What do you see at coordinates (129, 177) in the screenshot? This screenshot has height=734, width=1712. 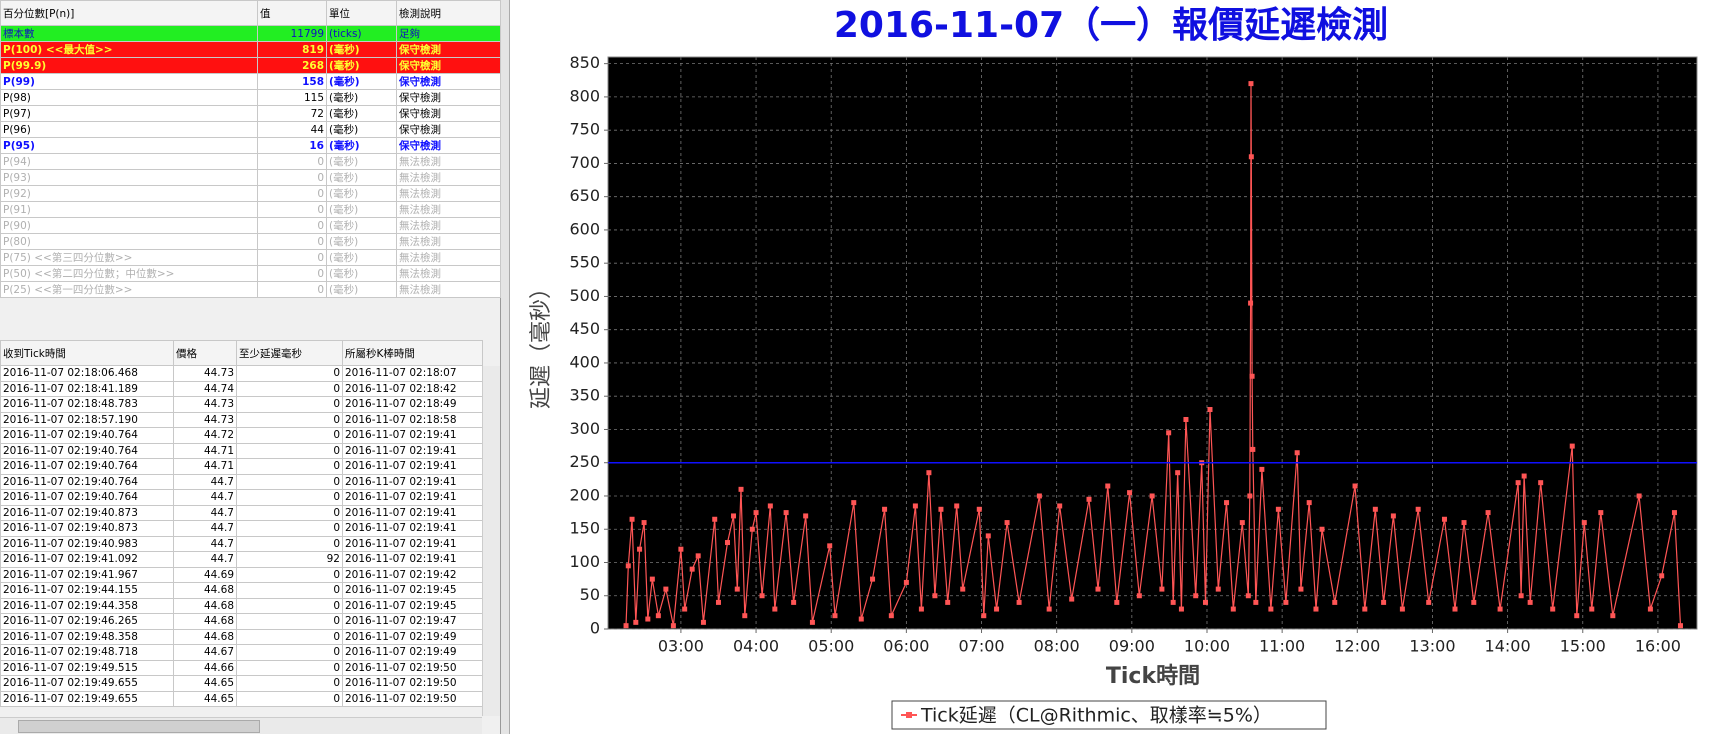 I see `table-cell: P(93)` at bounding box center [129, 177].